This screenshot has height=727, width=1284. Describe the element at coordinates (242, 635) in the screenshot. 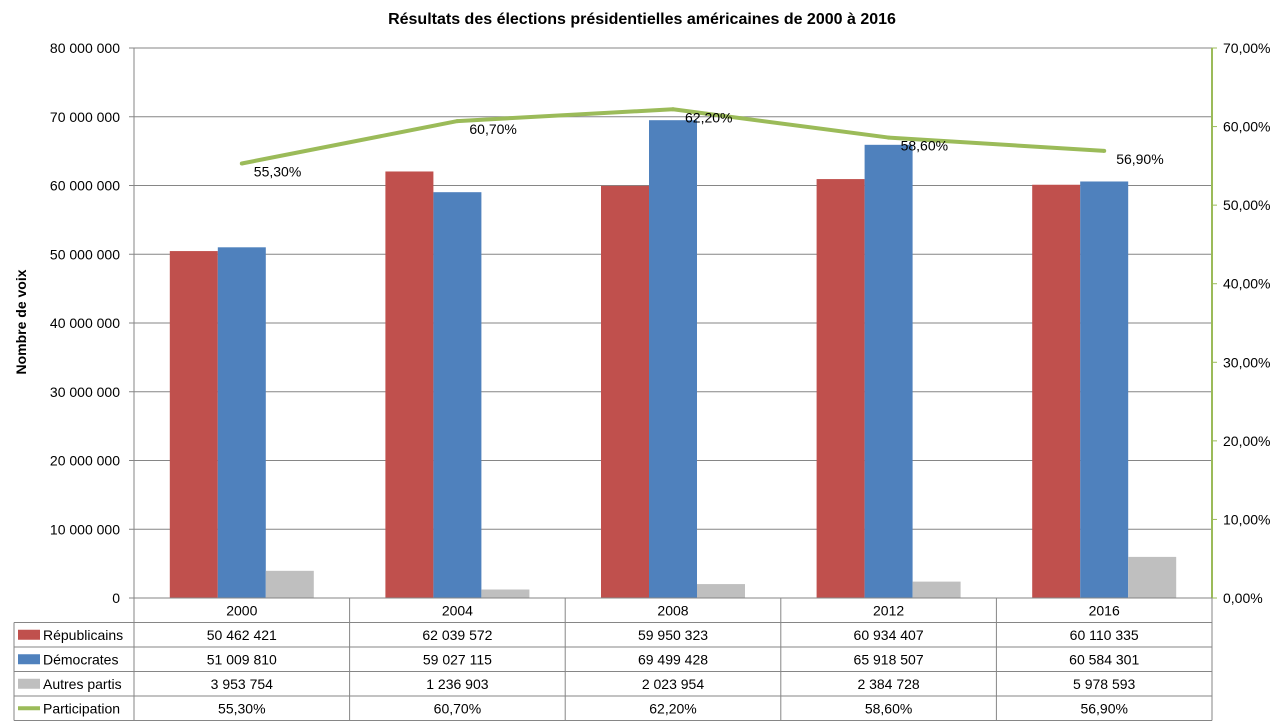

I see `table-cell: 50 462 421` at that location.